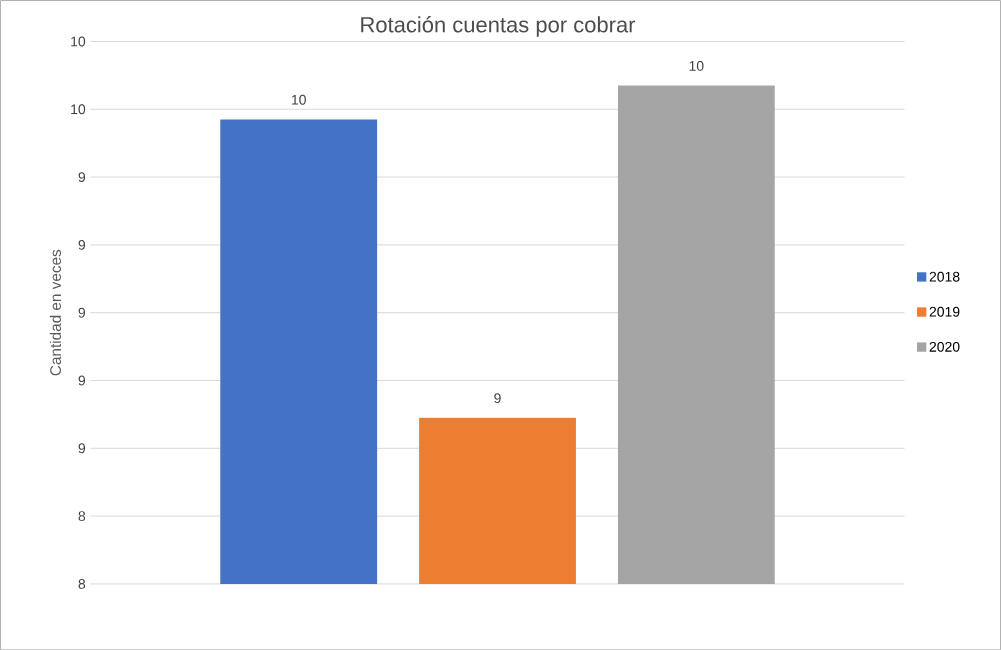 This screenshot has height=650, width=1001. I want to click on y-axis-title: Cantidad en veces, so click(55, 312).